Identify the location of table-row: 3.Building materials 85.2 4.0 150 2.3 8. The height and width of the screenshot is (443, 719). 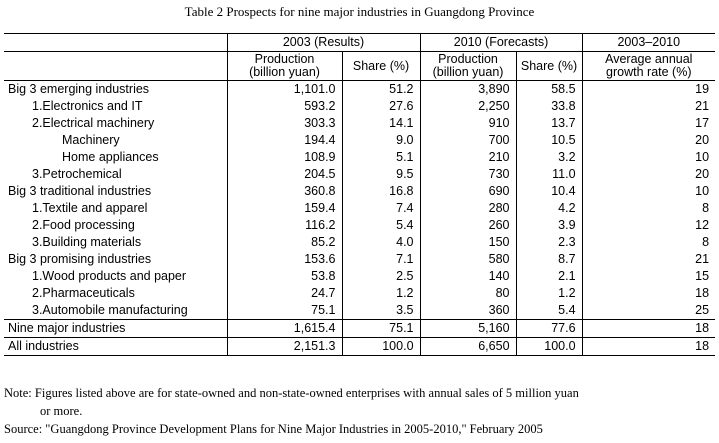
(360, 242).